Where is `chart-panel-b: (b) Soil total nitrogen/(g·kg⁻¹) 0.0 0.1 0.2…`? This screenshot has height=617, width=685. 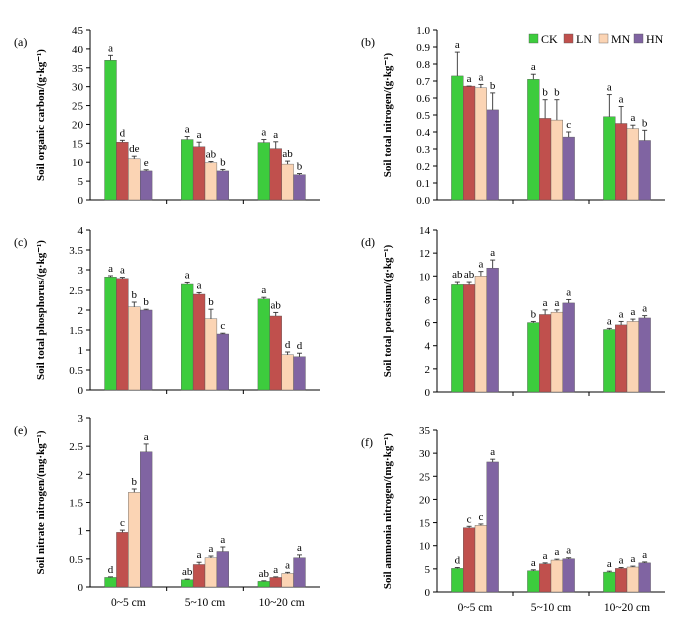
chart-panel-b: (b) Soil total nitrogen/(g·kg⁻¹) 0.0 0.1 0.2… is located at coordinates (513, 116).